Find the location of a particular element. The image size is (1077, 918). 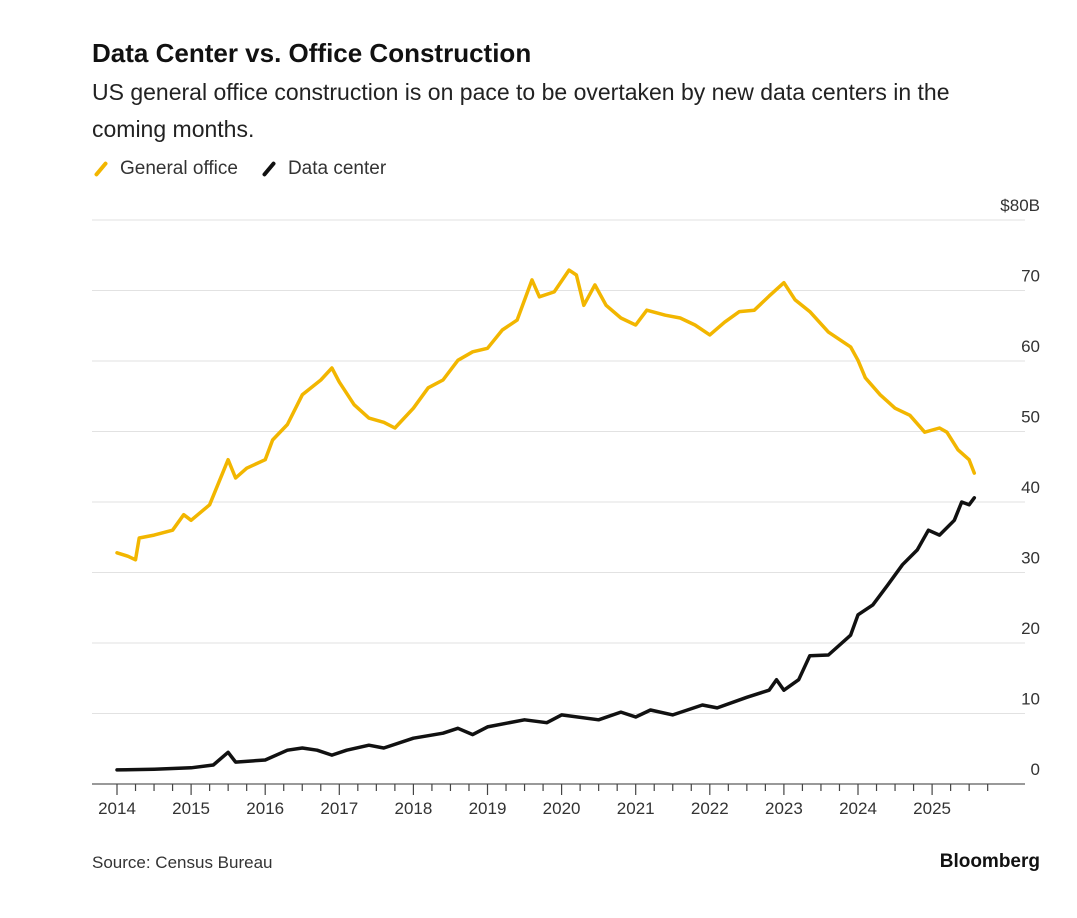

x-tick-label: 2020 is located at coordinates (562, 808).